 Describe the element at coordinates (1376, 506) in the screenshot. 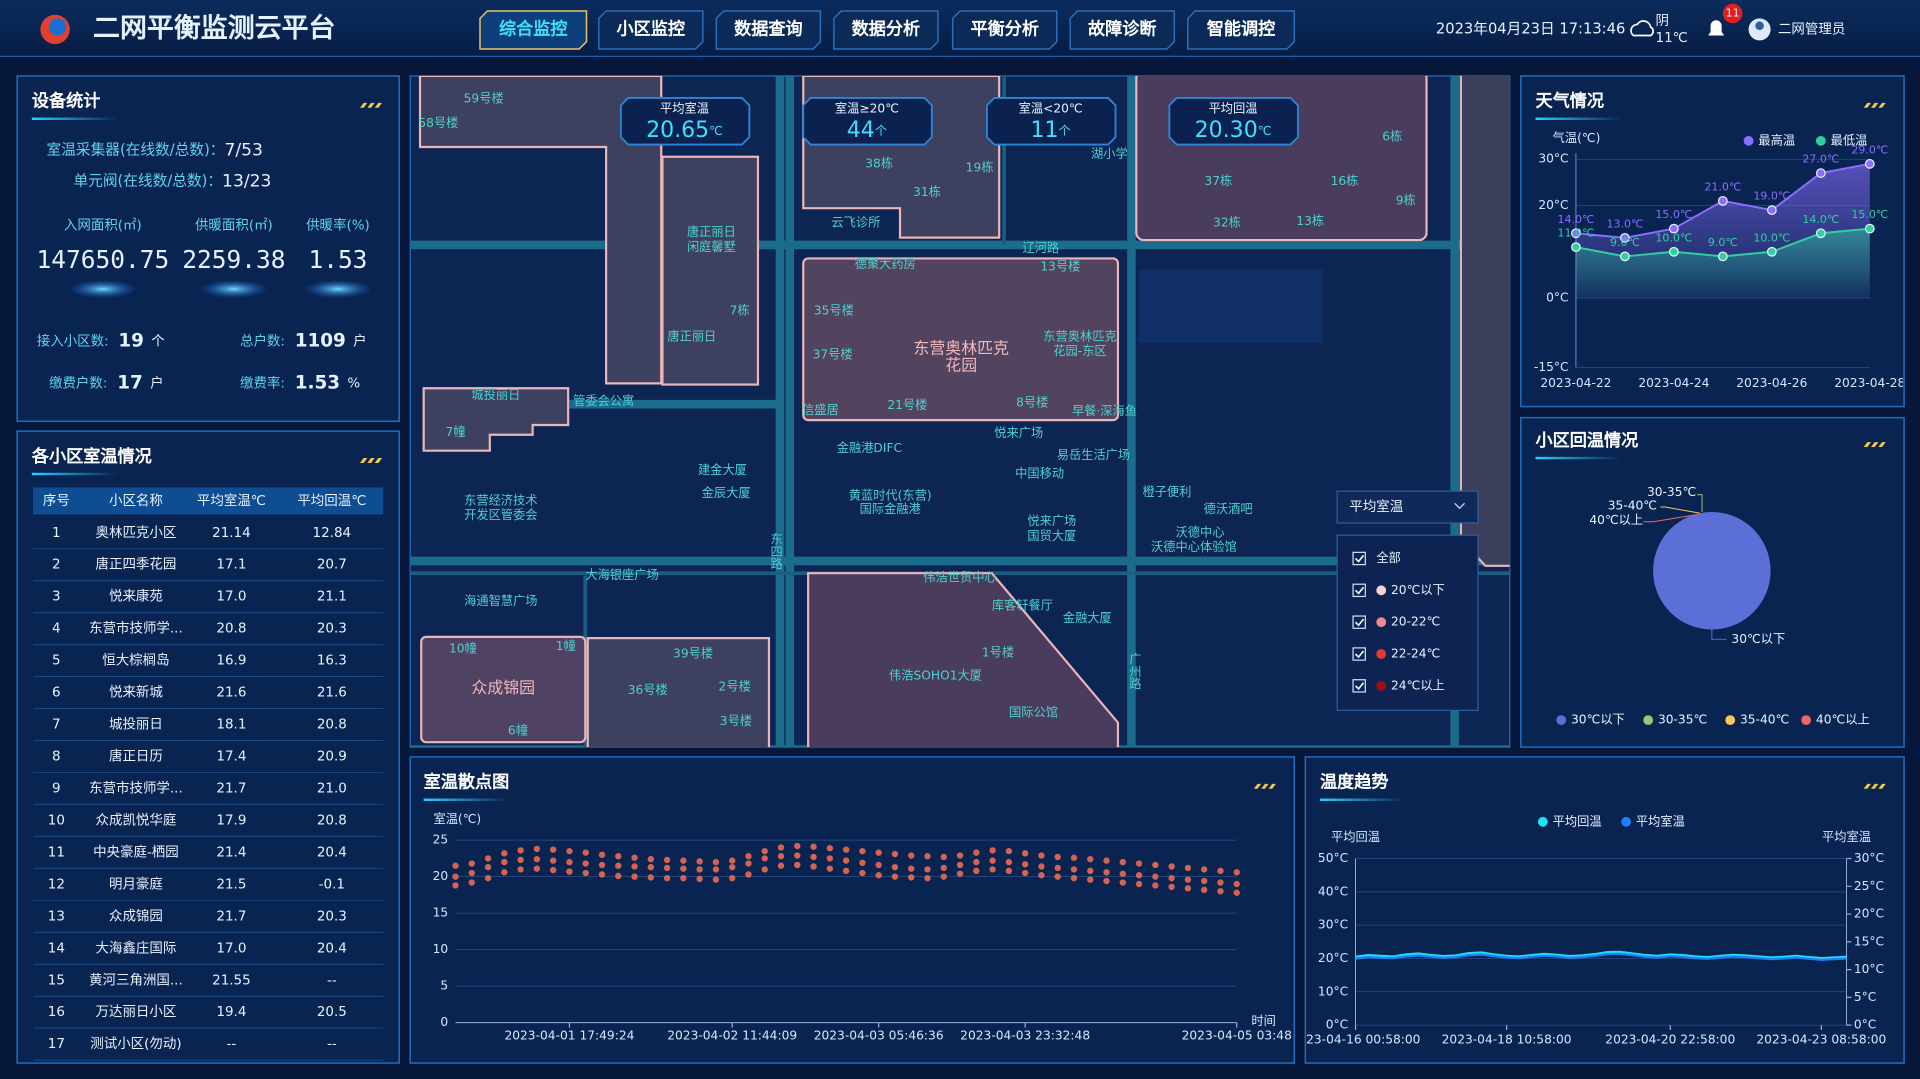

I see `dropdown-text: 平均室温` at that location.